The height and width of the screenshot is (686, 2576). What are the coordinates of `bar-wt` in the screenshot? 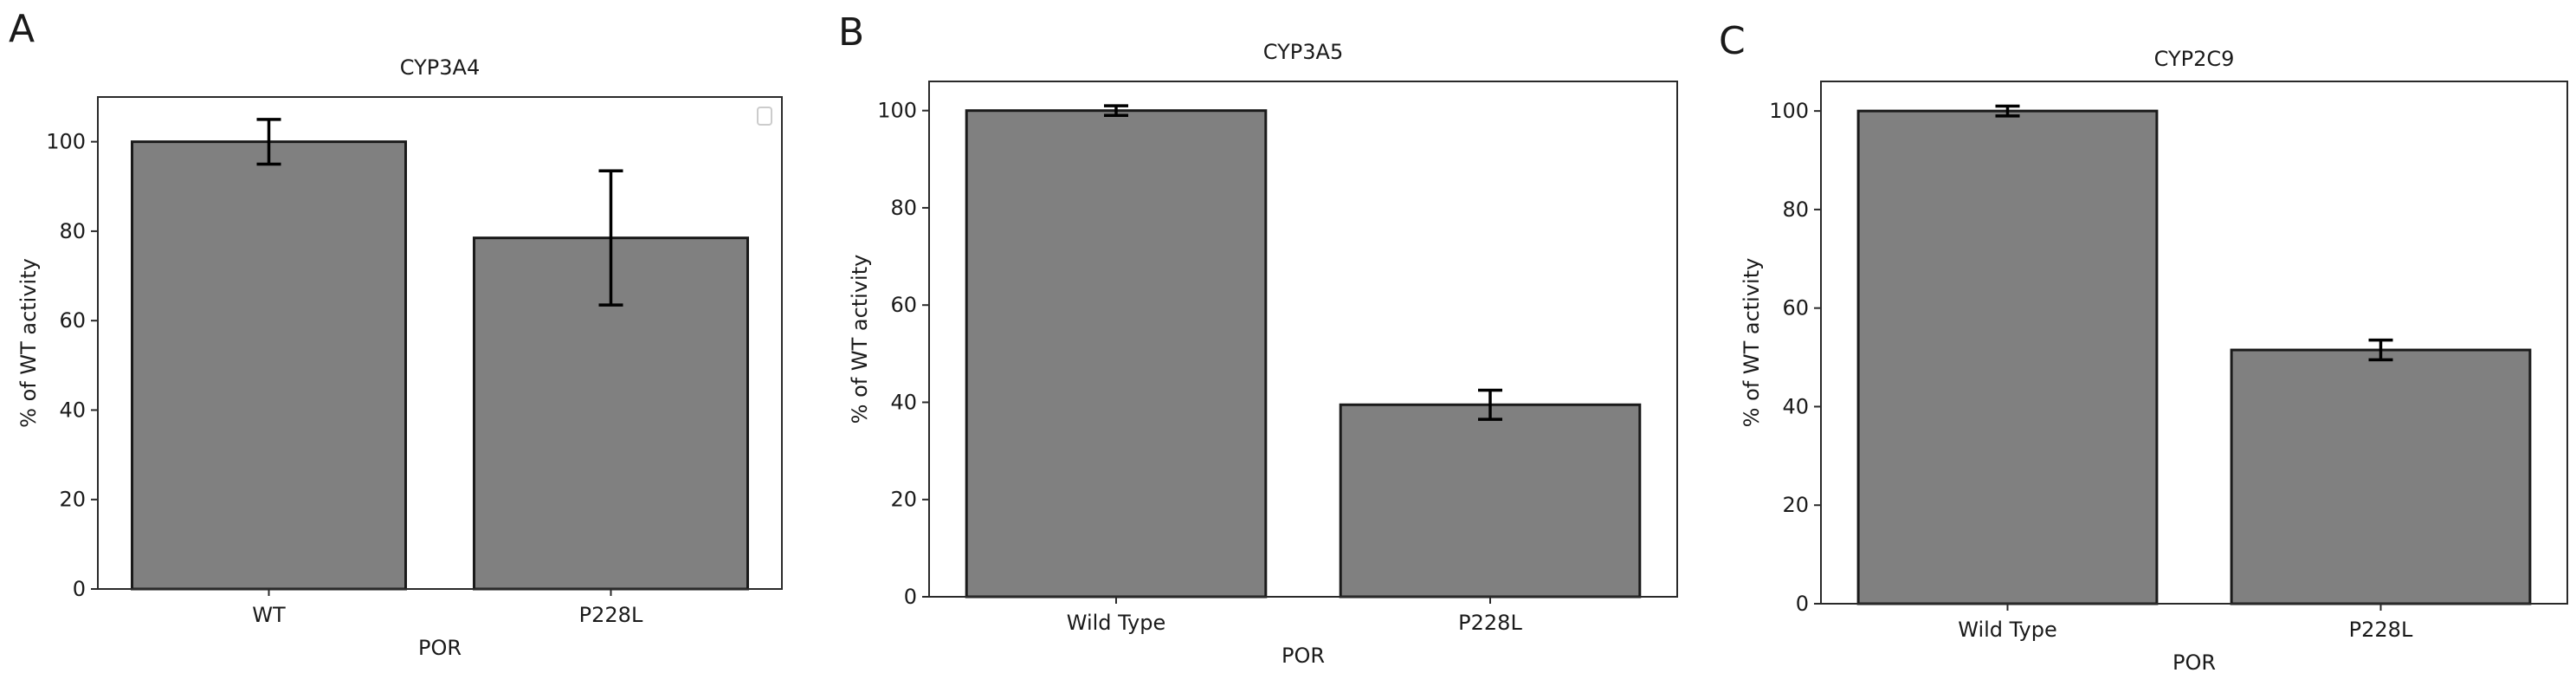 It's located at (269, 365).